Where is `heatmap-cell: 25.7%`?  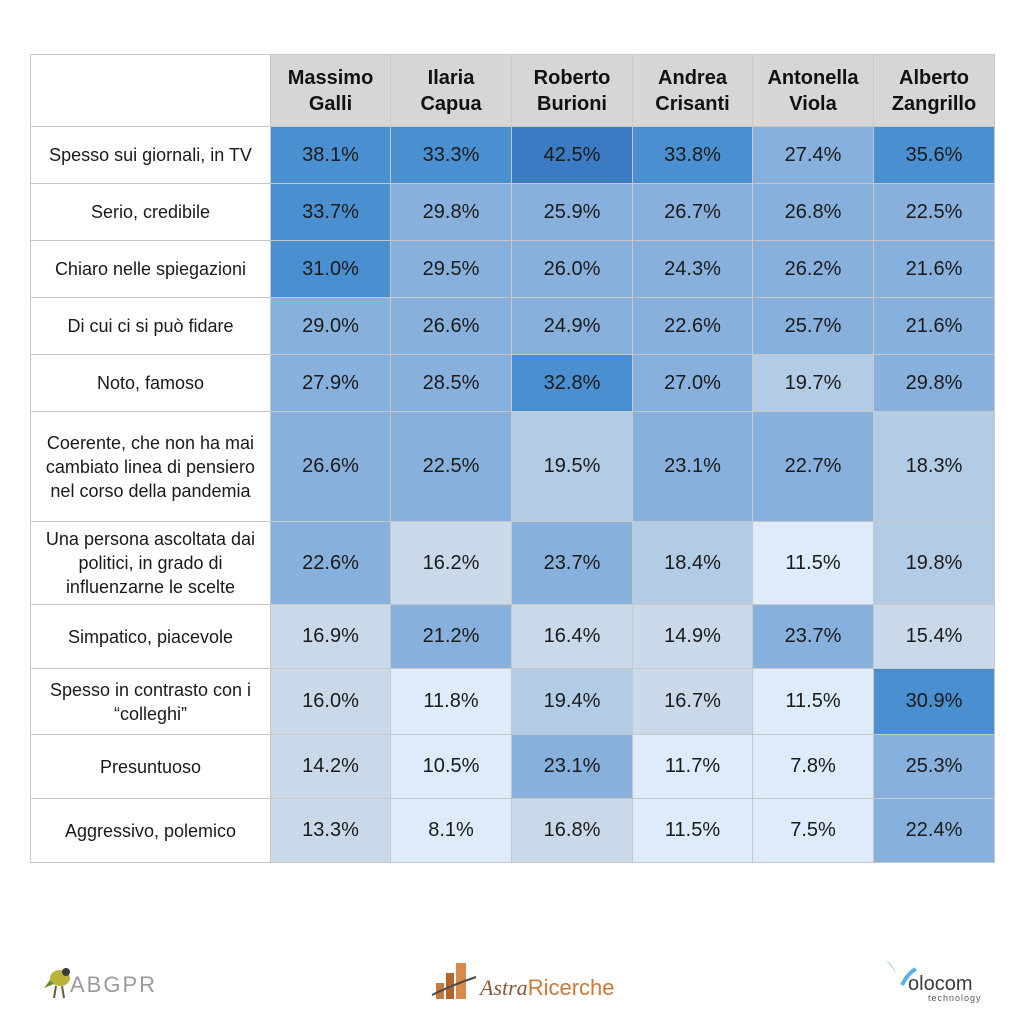 heatmap-cell: 25.7% is located at coordinates (813, 326).